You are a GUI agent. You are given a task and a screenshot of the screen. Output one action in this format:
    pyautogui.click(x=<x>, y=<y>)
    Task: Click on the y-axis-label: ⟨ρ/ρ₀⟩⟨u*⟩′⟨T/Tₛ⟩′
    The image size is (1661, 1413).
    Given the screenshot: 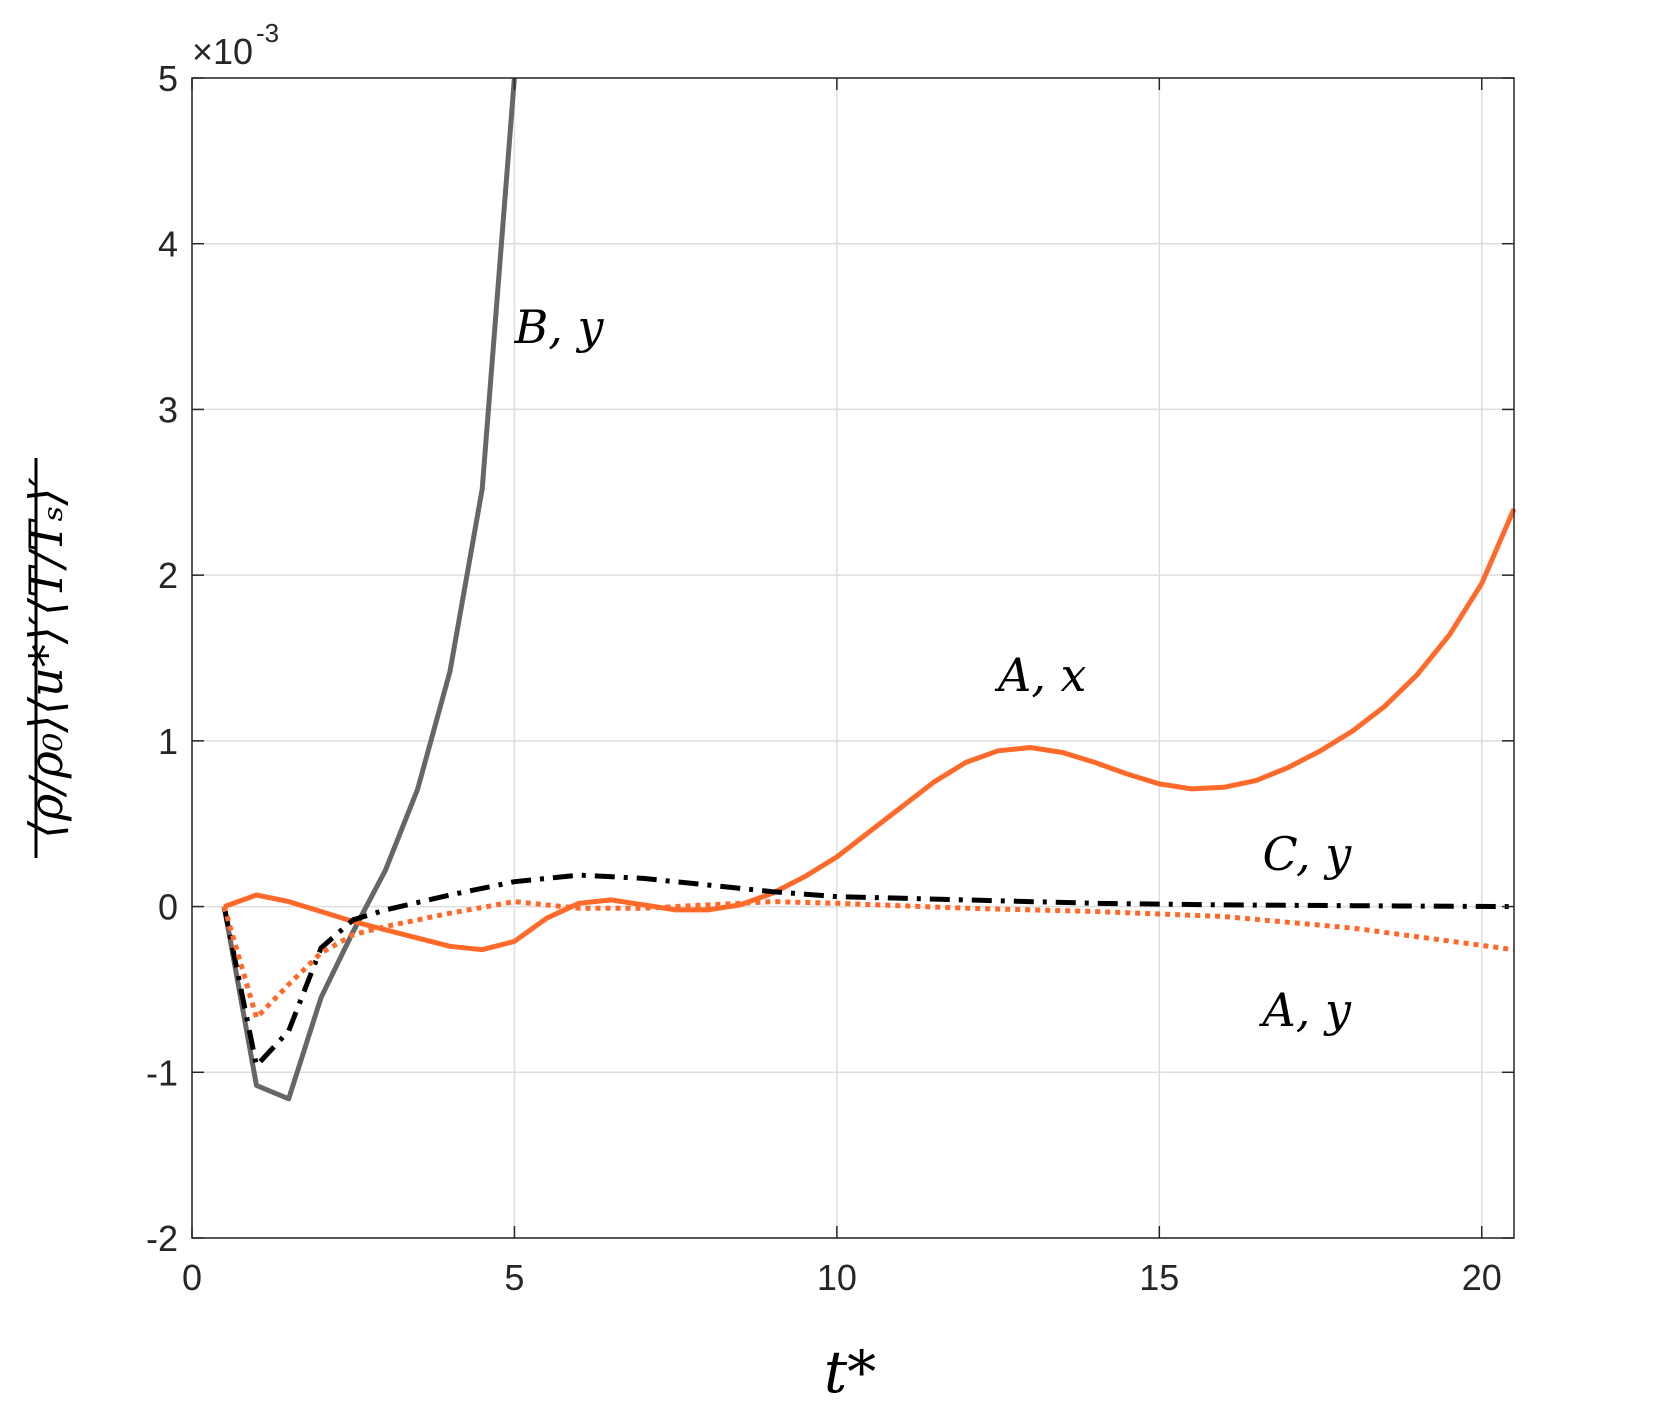 What is the action you would take?
    pyautogui.click(x=46, y=658)
    